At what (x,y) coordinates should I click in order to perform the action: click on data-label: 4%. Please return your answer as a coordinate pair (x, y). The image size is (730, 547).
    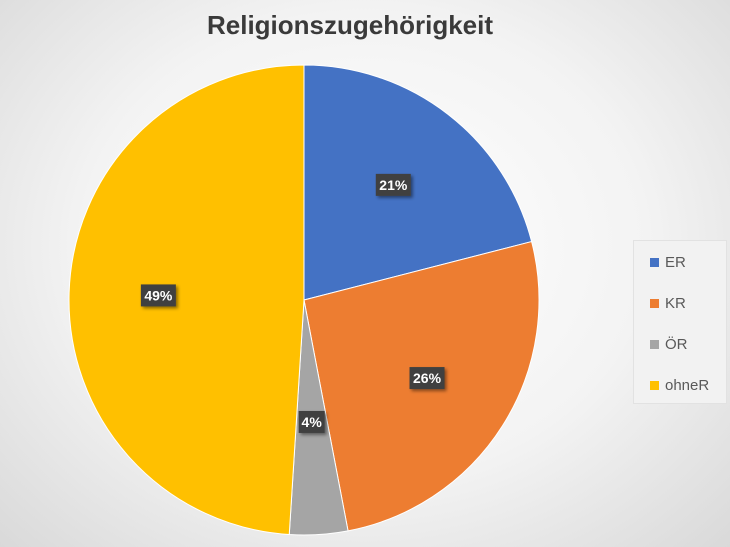
    Looking at the image, I should click on (311, 421).